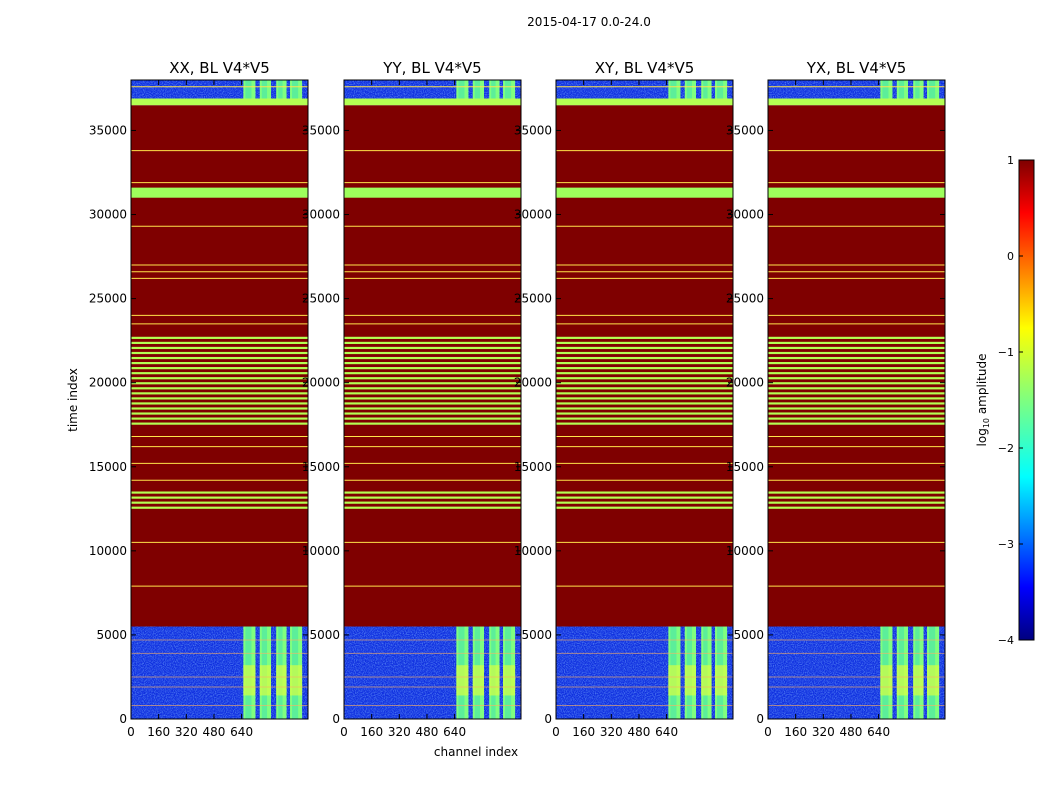 The width and height of the screenshot is (1050, 804). Describe the element at coordinates (856, 192) in the screenshot. I see `green-band` at that location.